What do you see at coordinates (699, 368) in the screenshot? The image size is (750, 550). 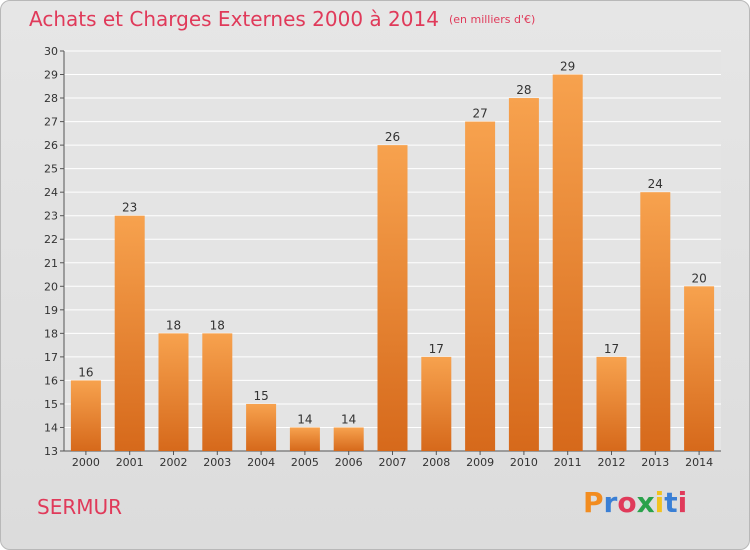 I see `bar-2014` at bounding box center [699, 368].